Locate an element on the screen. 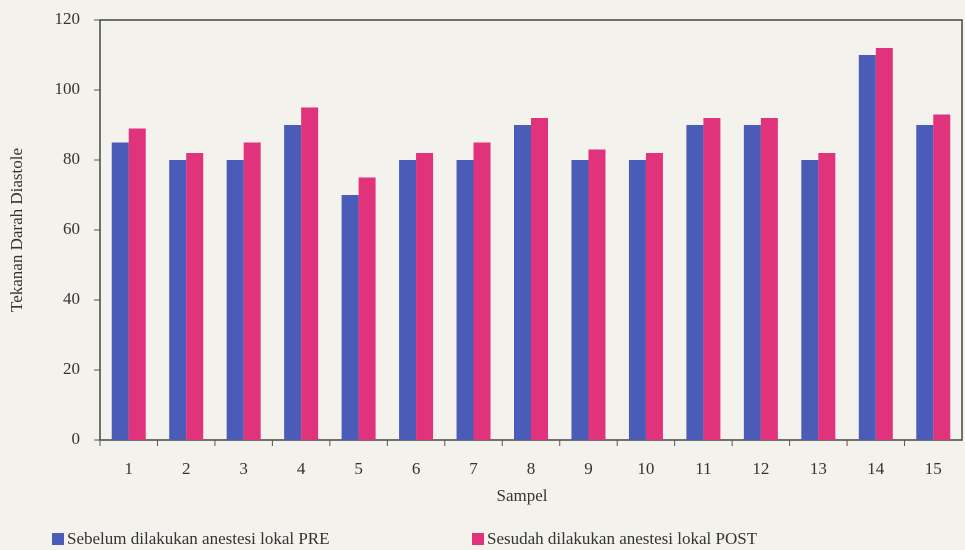  x-axis-title: Sampel is located at coordinates (522, 495).